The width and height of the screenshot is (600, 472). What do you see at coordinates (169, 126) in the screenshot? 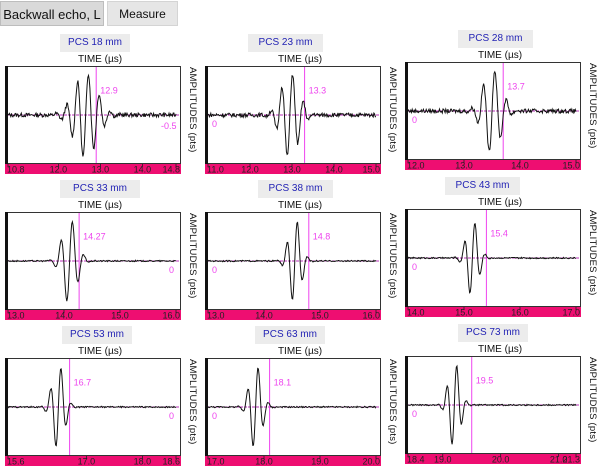
I see `zero-value: -0.5` at bounding box center [169, 126].